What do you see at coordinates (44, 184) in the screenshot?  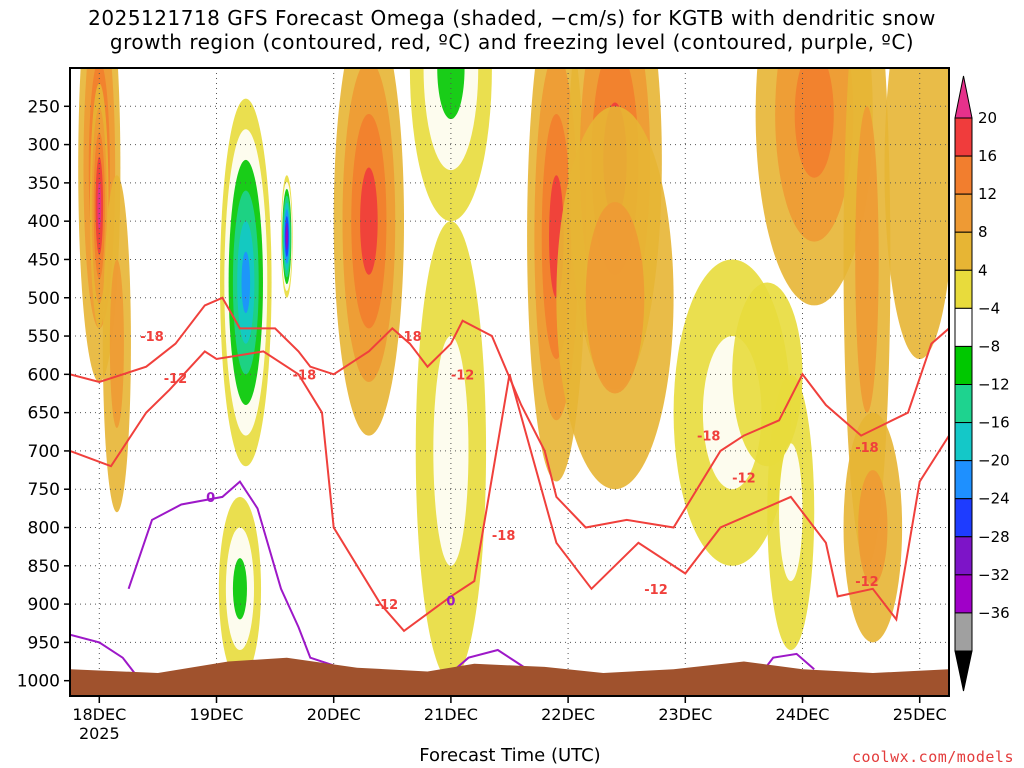 I see `y-tick-label: 350` at bounding box center [44, 184].